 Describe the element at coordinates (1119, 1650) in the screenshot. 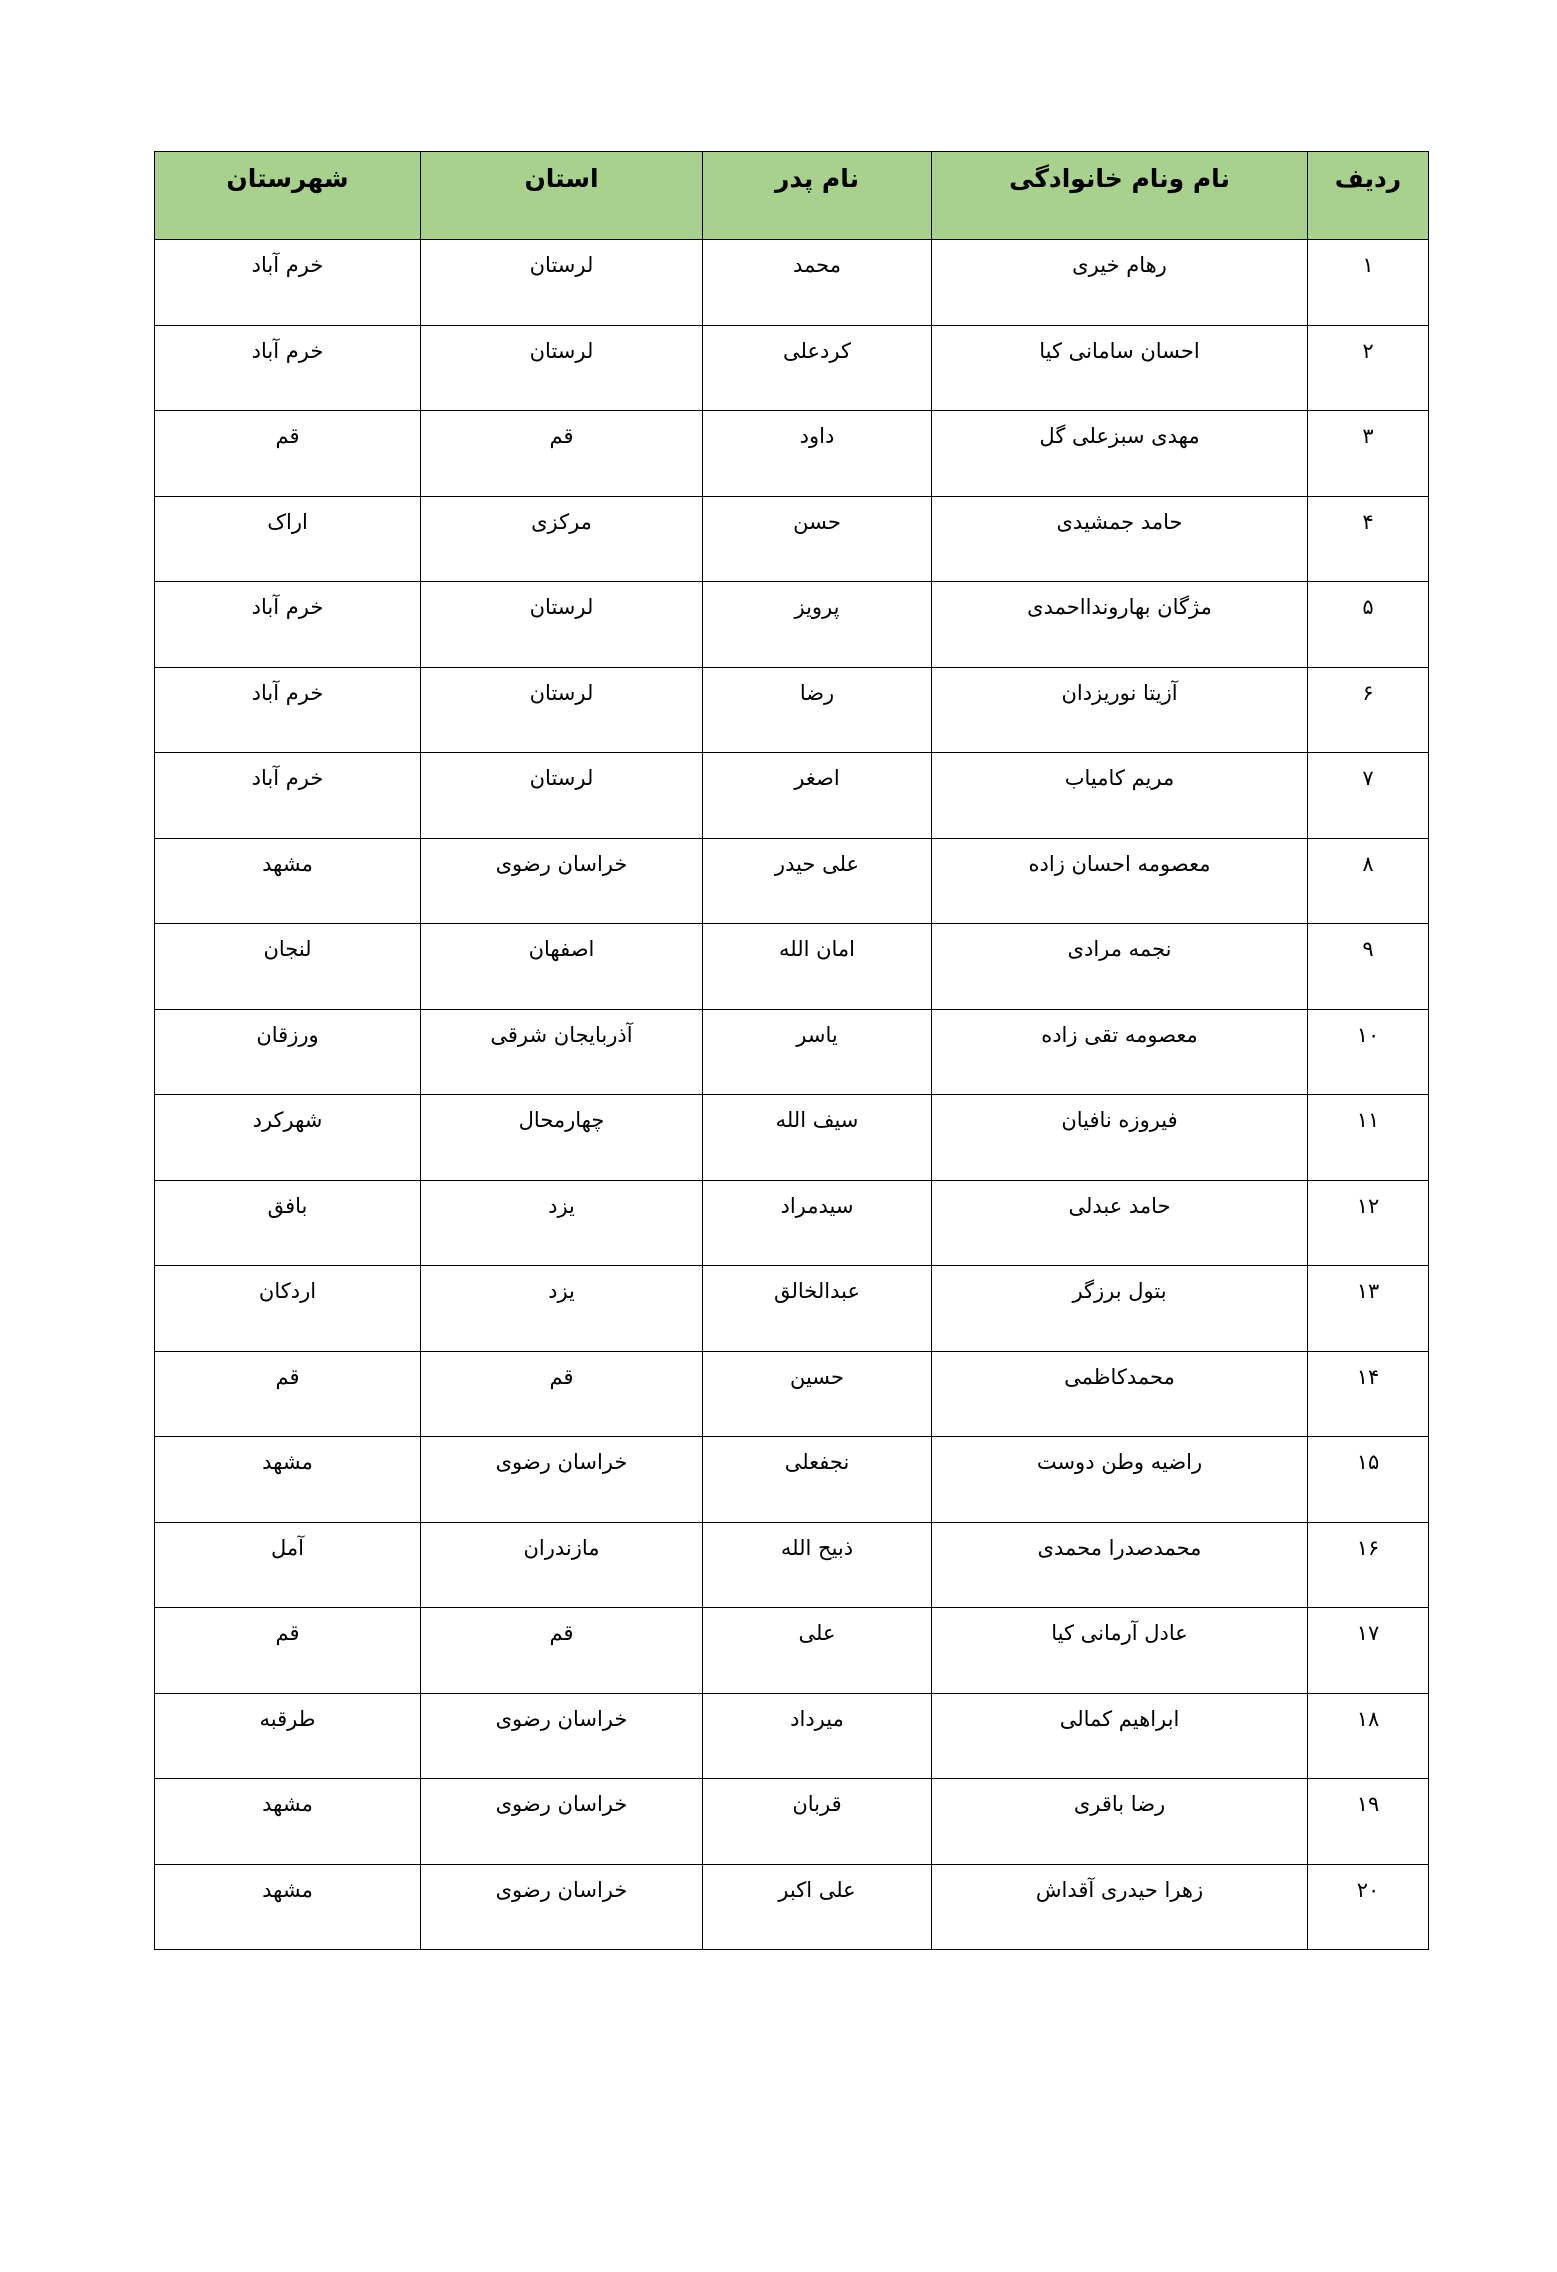

I see `cell-full-name: عادل آرمانی کیا` at that location.